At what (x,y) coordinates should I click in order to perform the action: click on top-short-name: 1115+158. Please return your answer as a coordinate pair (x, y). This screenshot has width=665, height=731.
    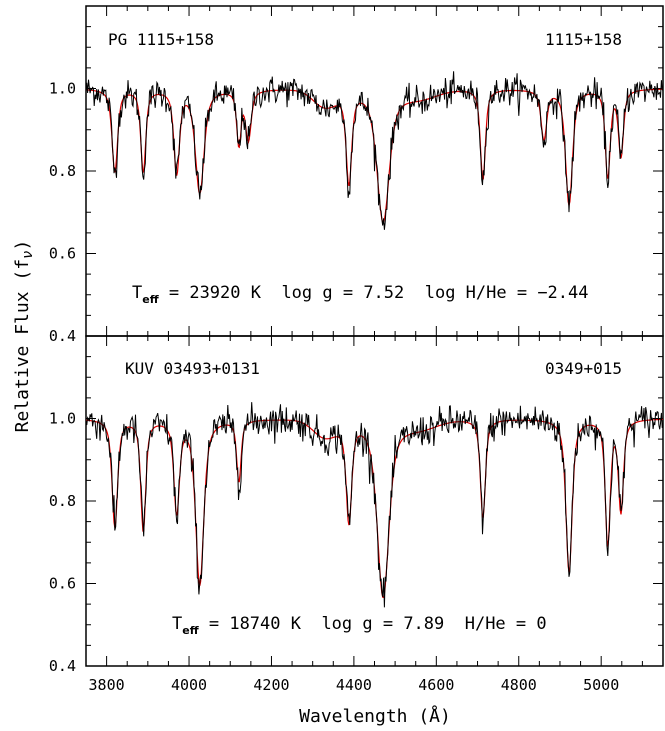
    Looking at the image, I should click on (583, 39).